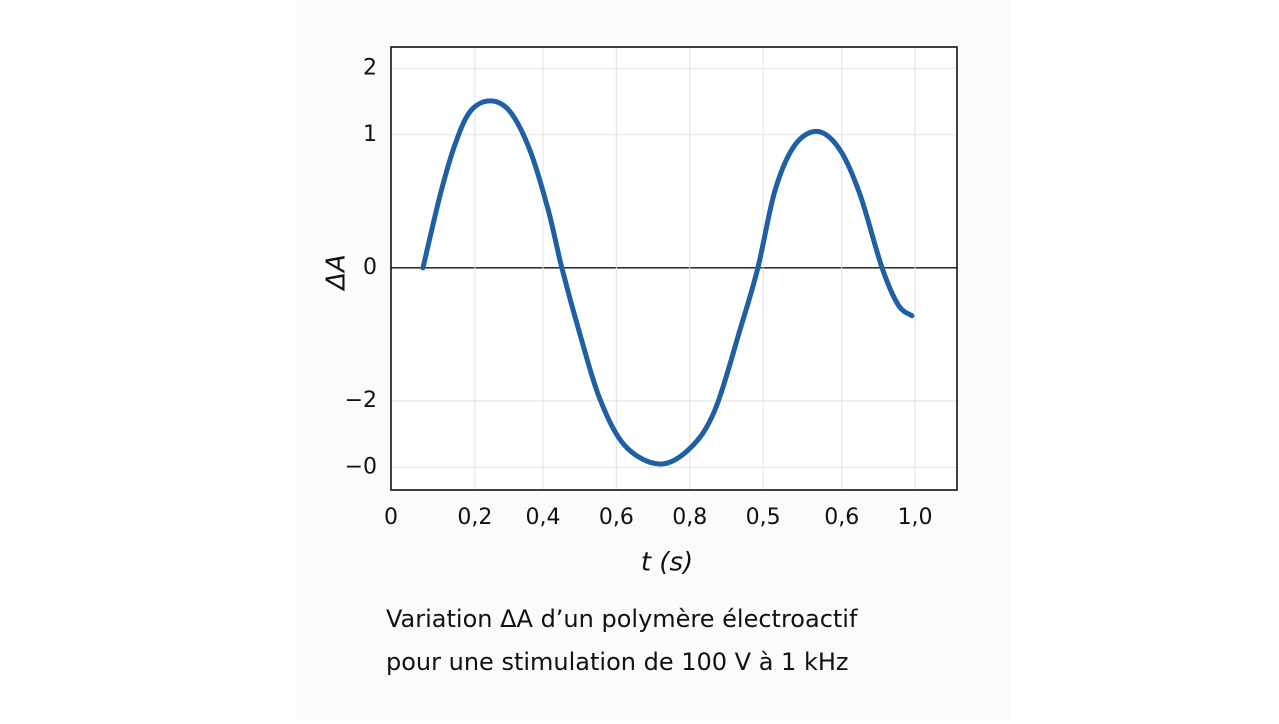 This screenshot has height=724, width=1279. I want to click on caption-line: pour une stimulation de 100 V à 1 kHz, so click(617, 662).